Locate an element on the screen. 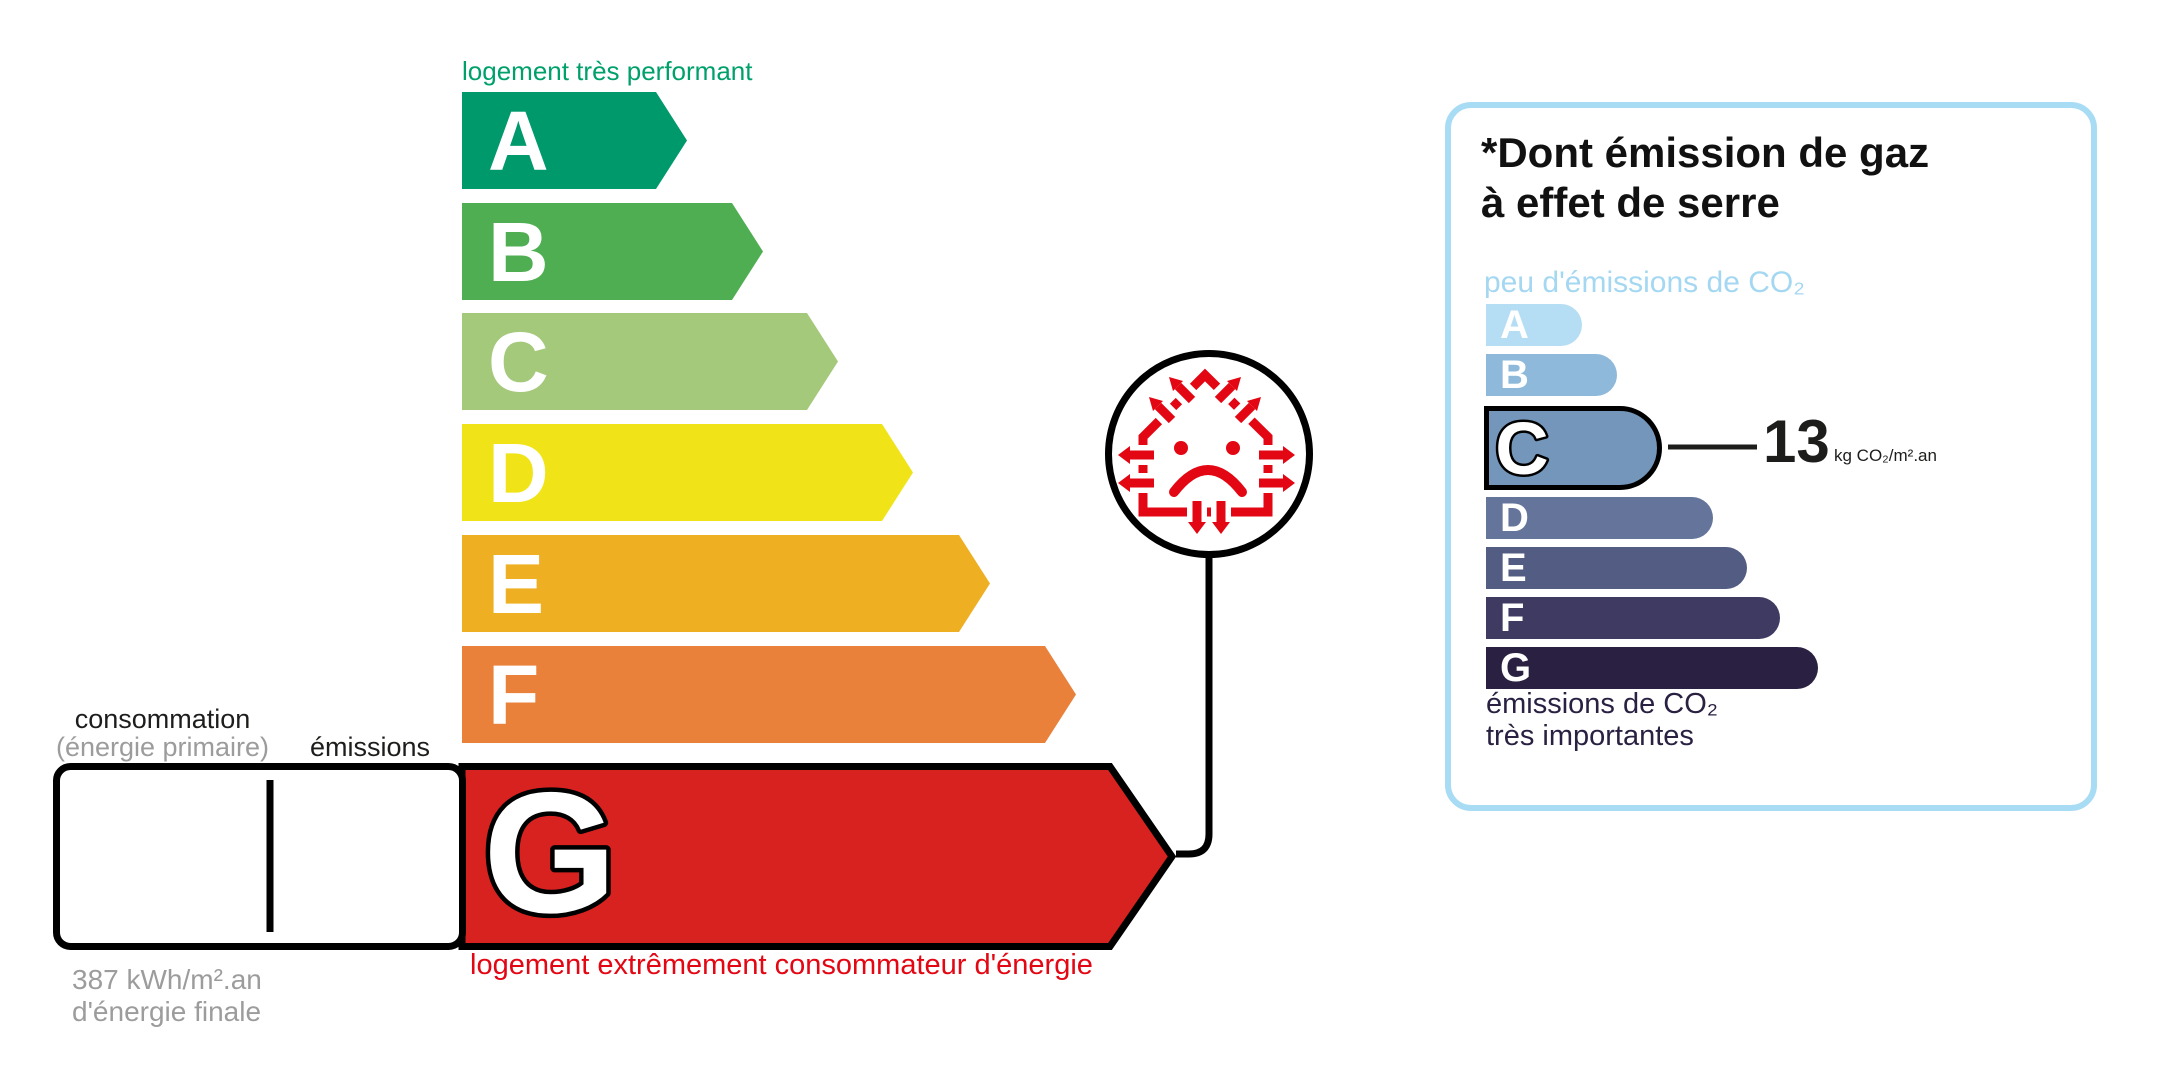 Image resolution: width=2169 pixels, height=1079 pixels. co2-class-letter: F is located at coordinates (1512, 618).